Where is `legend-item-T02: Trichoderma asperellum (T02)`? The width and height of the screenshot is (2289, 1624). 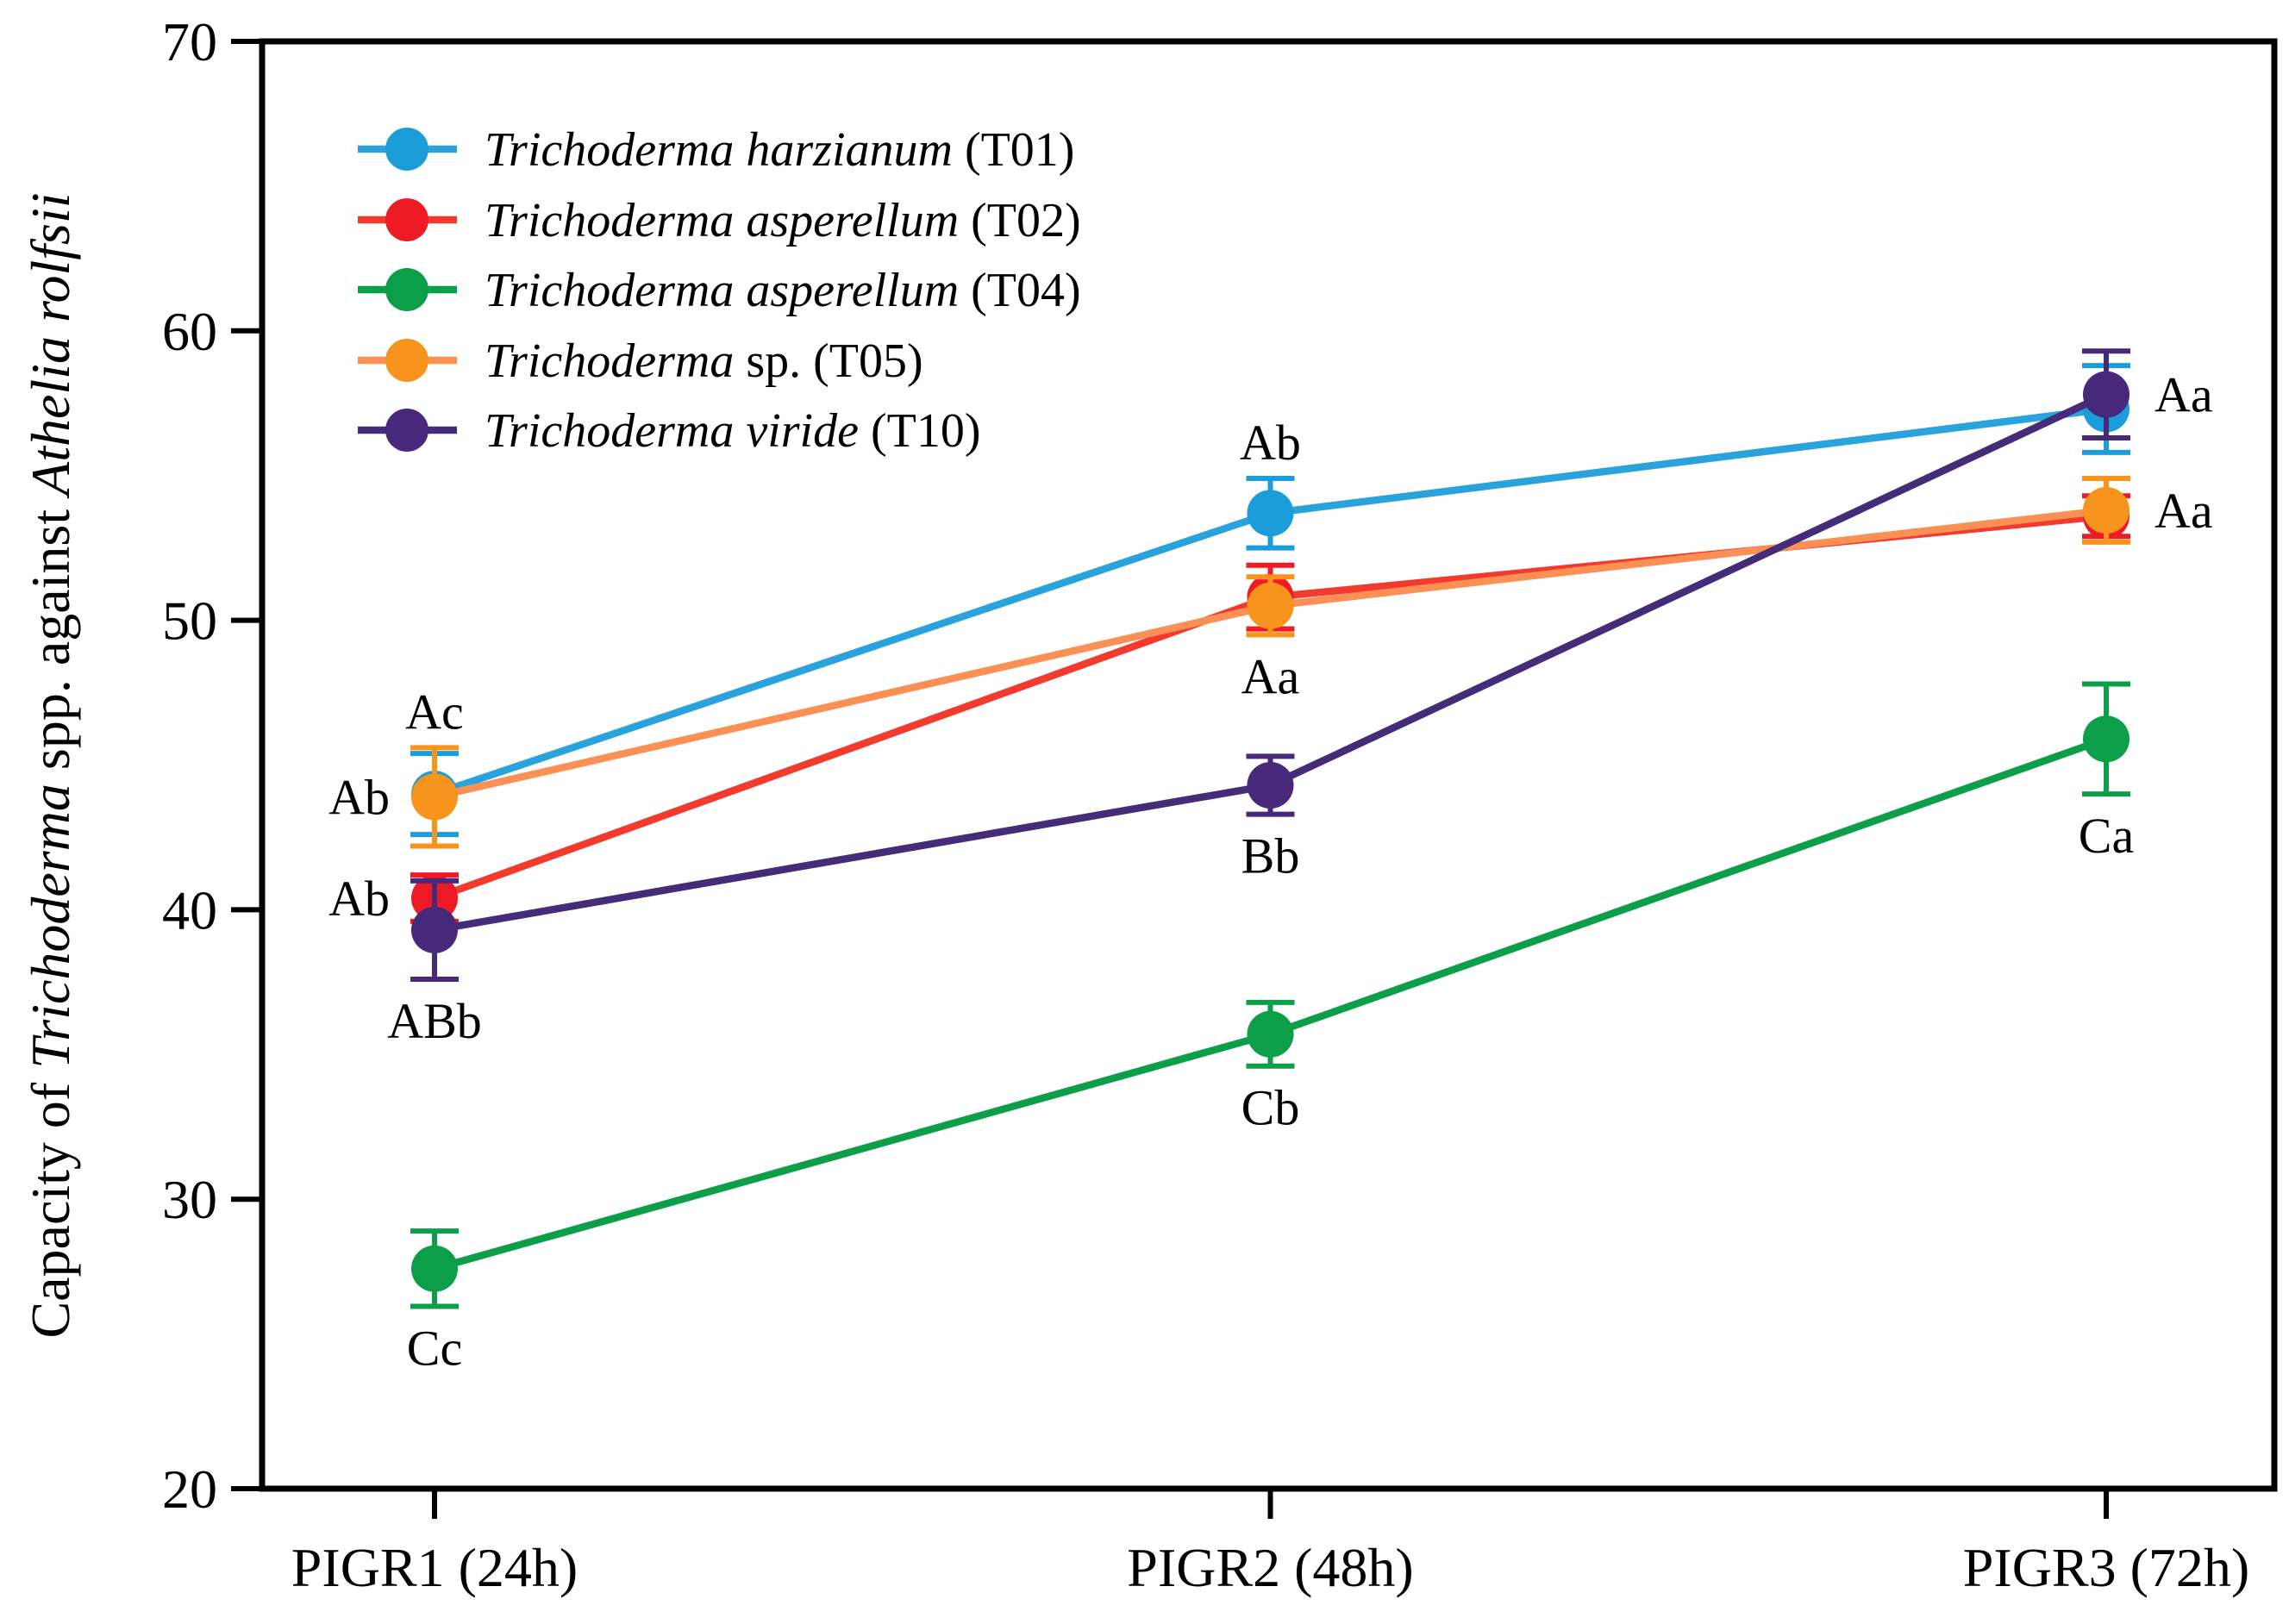 legend-item-T02: Trichoderma asperellum (T02) is located at coordinates (719, 221).